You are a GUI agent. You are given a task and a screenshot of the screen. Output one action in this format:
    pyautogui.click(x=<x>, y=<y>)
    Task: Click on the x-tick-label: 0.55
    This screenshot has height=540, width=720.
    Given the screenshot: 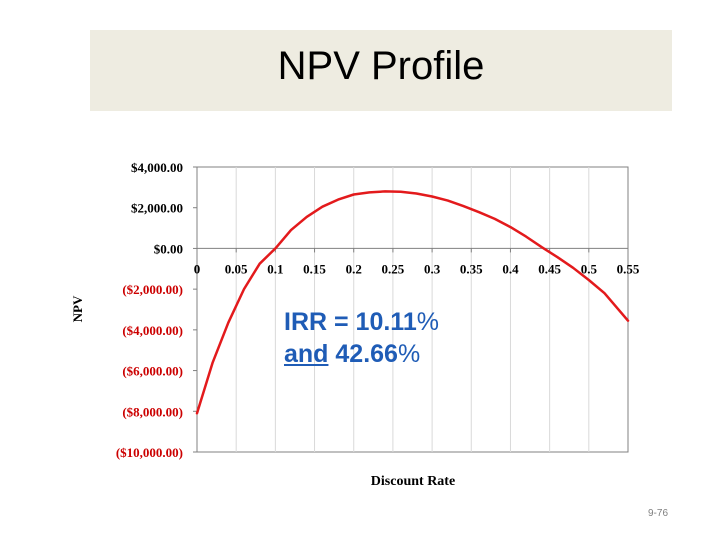 What is the action you would take?
    pyautogui.click(x=628, y=268)
    